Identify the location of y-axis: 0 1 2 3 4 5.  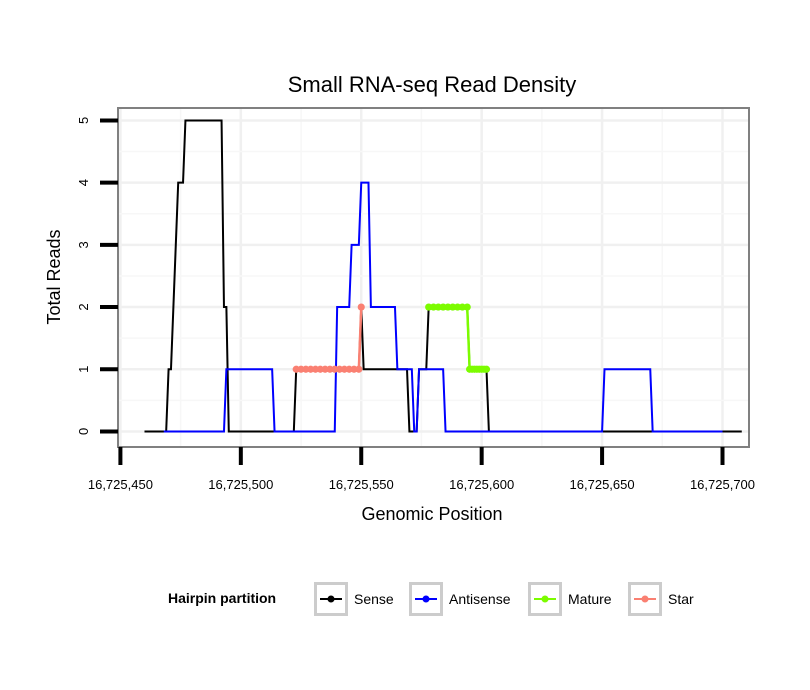
(97, 276).